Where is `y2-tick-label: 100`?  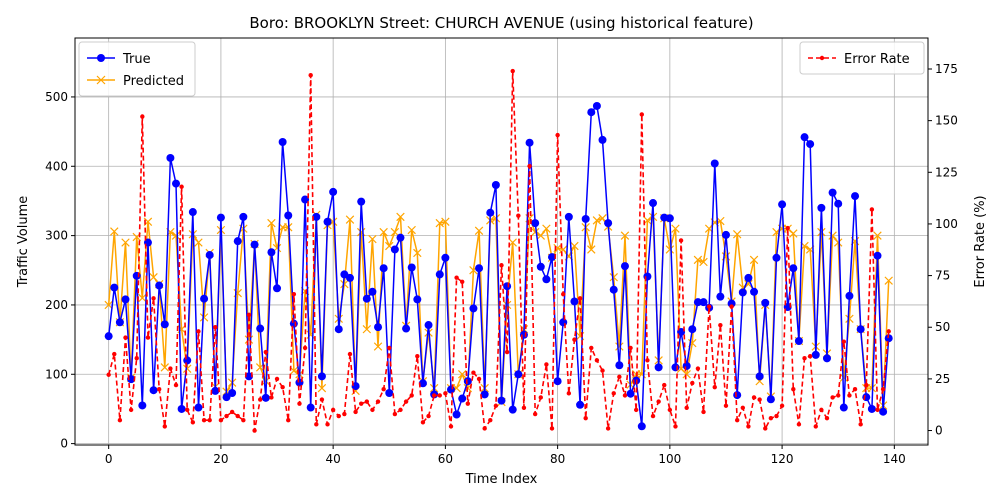 y2-tick-label: 100 is located at coordinates (946, 224).